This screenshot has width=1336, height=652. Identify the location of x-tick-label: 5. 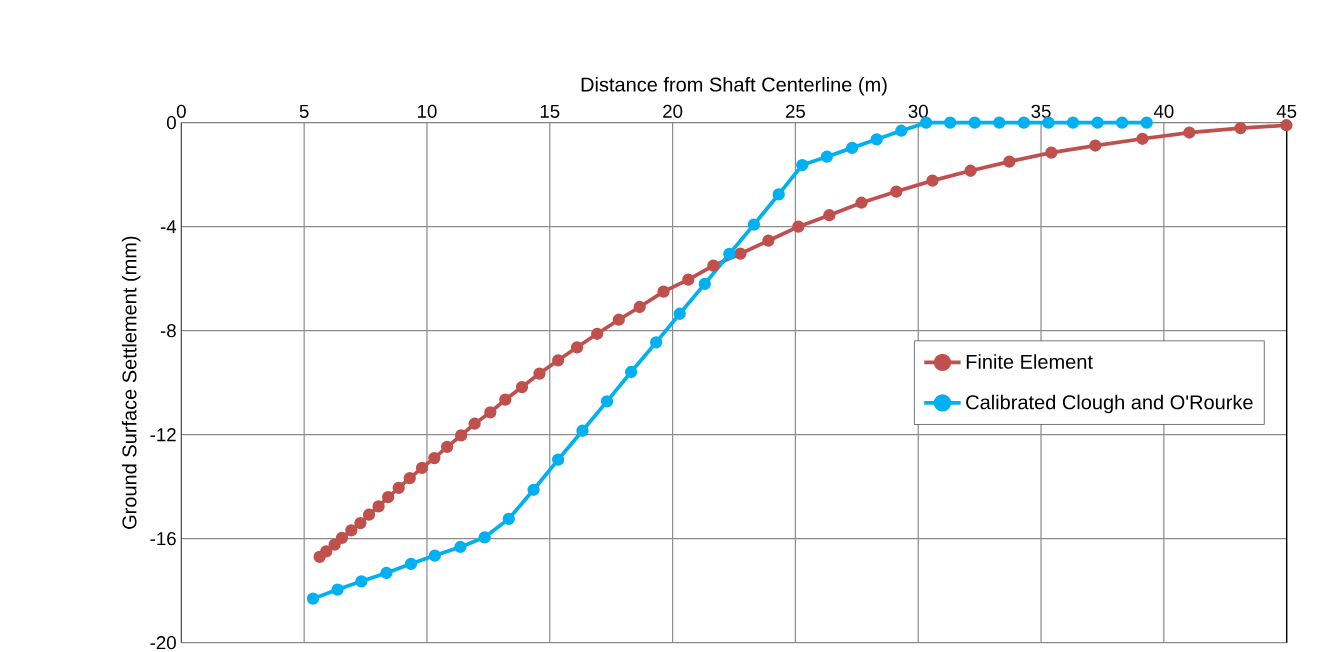
(304, 111).